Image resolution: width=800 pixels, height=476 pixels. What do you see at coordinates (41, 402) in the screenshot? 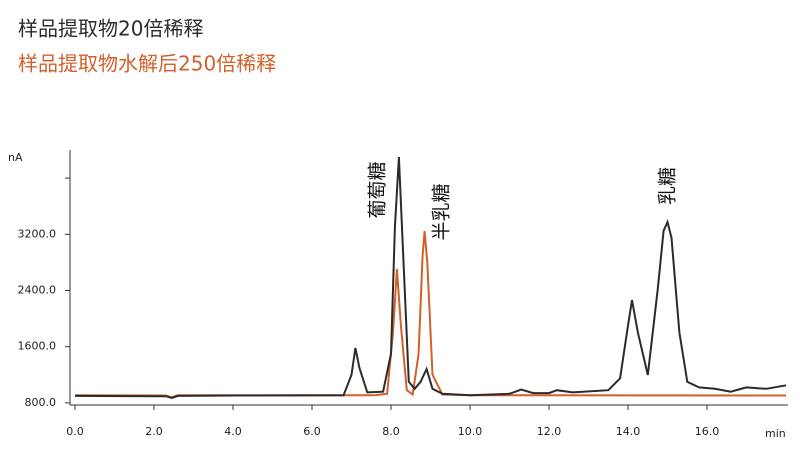
I see `y-tick-label: 800.0` at bounding box center [41, 402].